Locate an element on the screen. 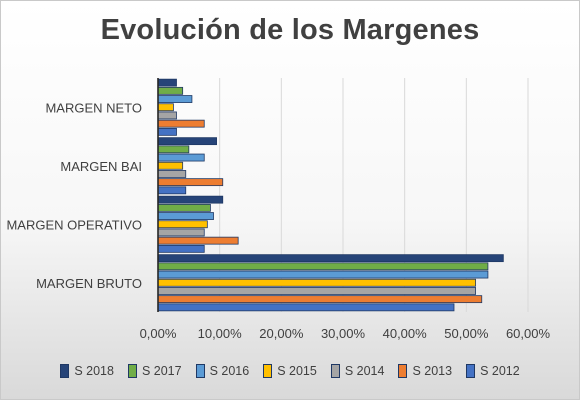  chart-title: Evolución de los Margenes is located at coordinates (290, 30).